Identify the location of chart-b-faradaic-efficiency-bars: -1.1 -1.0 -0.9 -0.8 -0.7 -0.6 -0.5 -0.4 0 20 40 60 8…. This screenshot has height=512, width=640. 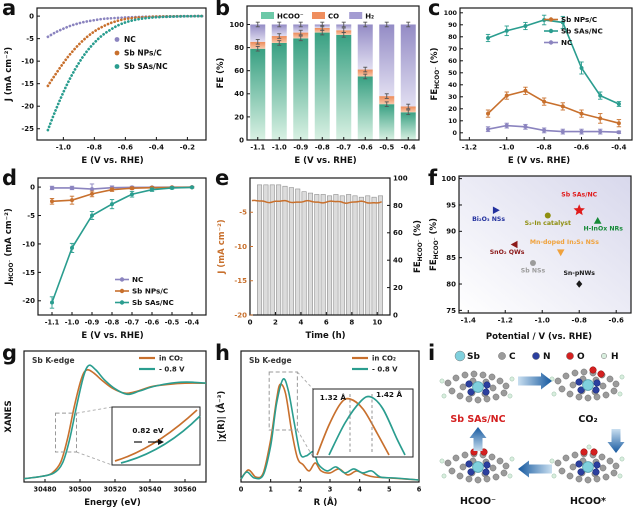
(318, 85).